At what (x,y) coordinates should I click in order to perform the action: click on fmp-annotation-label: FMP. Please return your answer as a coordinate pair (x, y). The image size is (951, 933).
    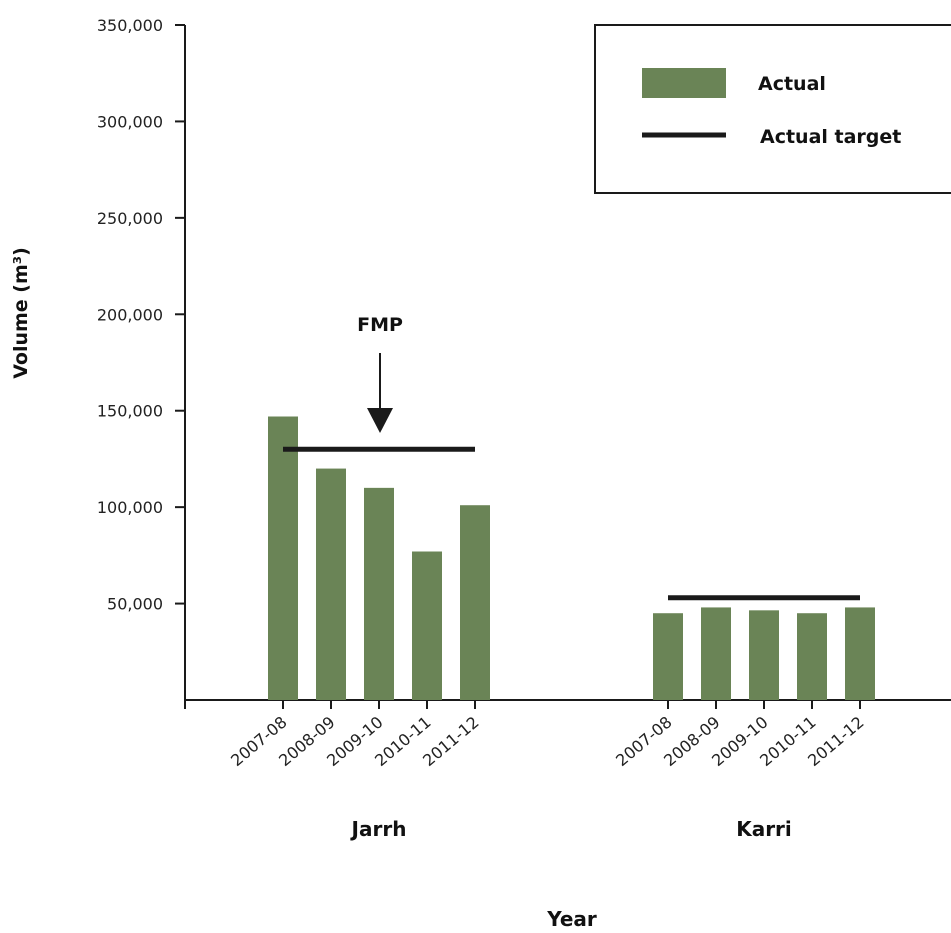
    Looking at the image, I should click on (380, 325).